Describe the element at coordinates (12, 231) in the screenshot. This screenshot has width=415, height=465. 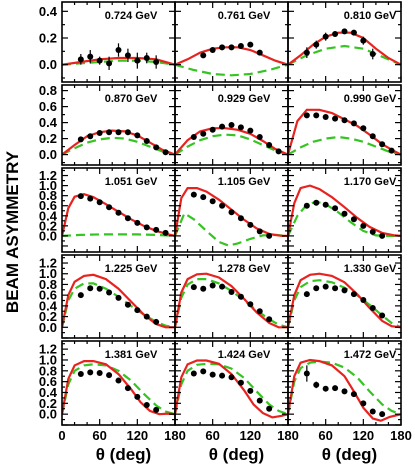
I see `y-axis-title: BEAM ASYMMETRY` at that location.